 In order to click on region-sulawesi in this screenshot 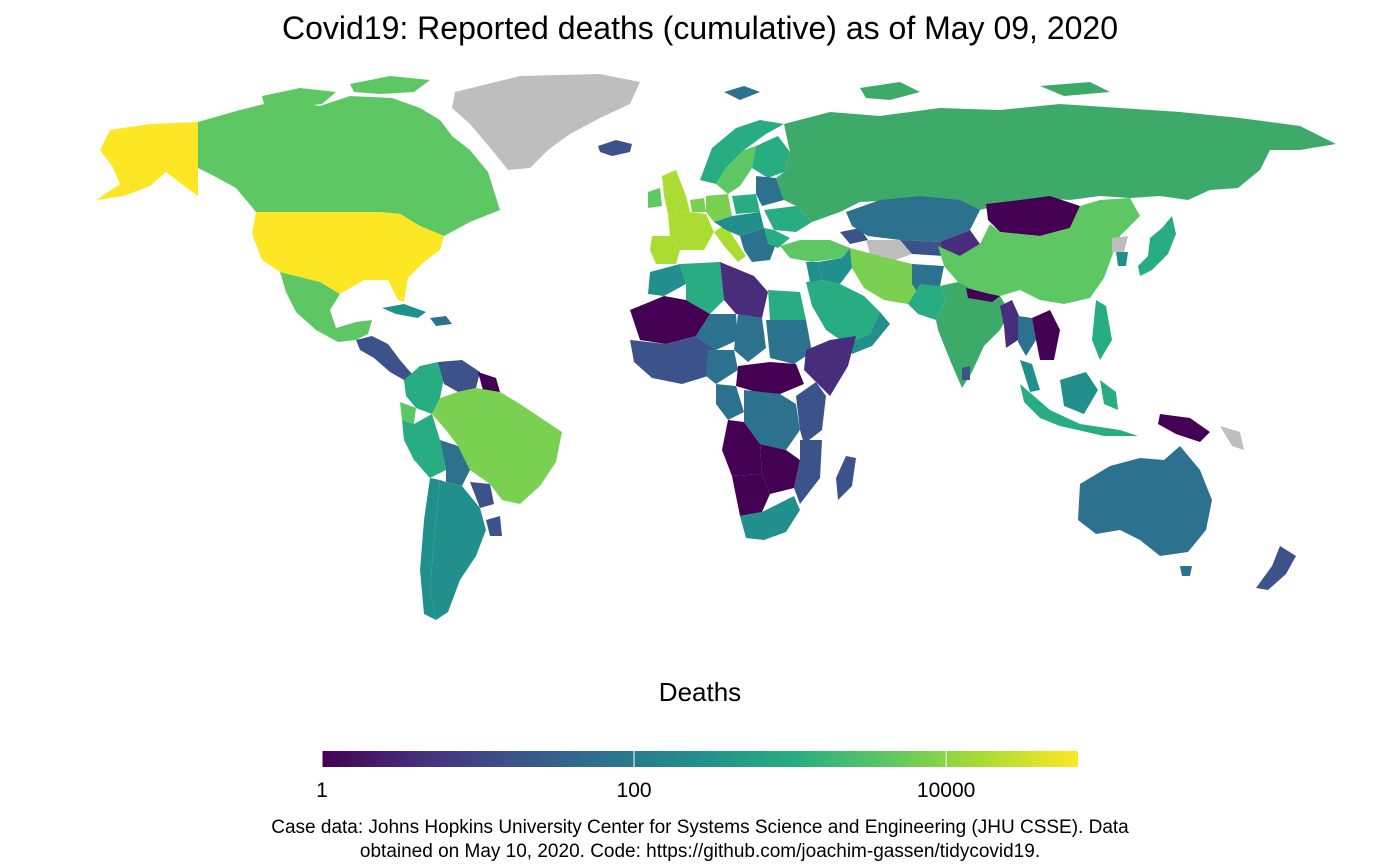, I will do `click(1109, 395)`.